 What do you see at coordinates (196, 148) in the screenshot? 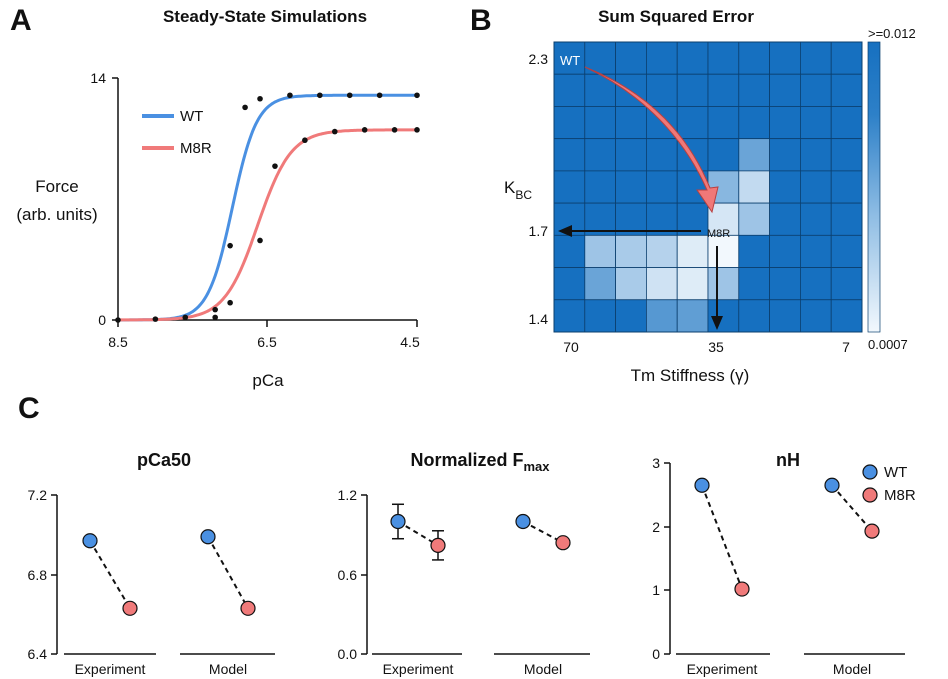
I see `legend-m8r-label: M8R` at bounding box center [196, 148].